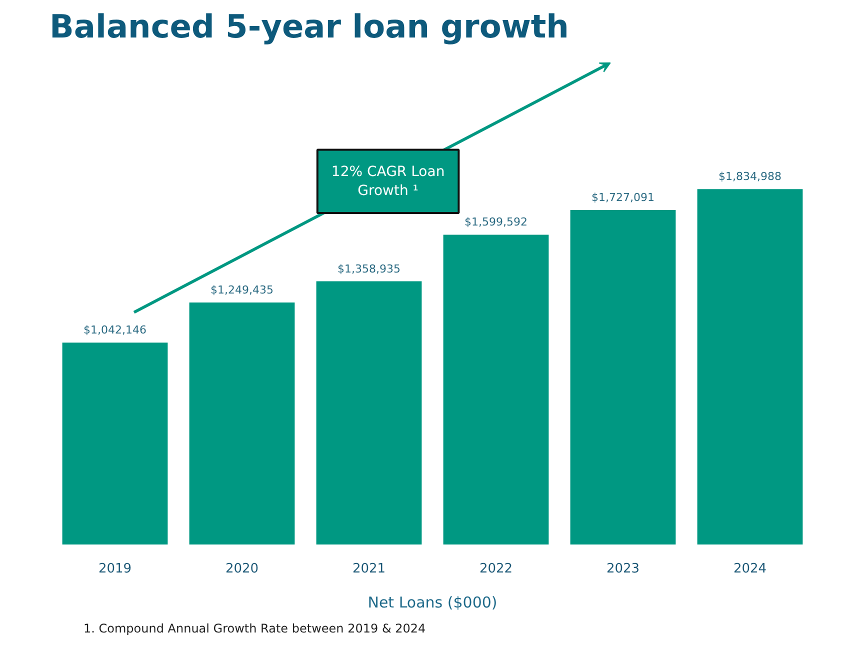 Image resolution: width=850 pixels, height=656 pixels. I want to click on x-axis-title: Net Loans ($000), so click(433, 603).